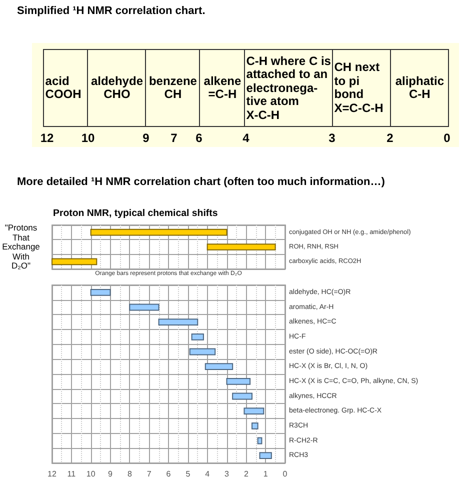 Image resolution: width=474 pixels, height=481 pixels. What do you see at coordinates (201, 182) in the screenshot?
I see `chart-title: More detailed ¹H NMR correlation chart (often too much information…)` at bounding box center [201, 182].